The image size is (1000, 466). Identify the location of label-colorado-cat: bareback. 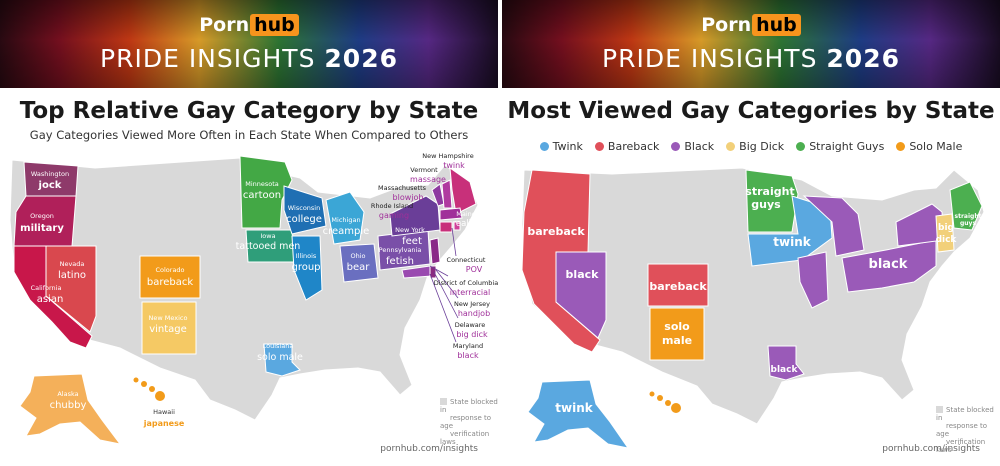
(170, 282).